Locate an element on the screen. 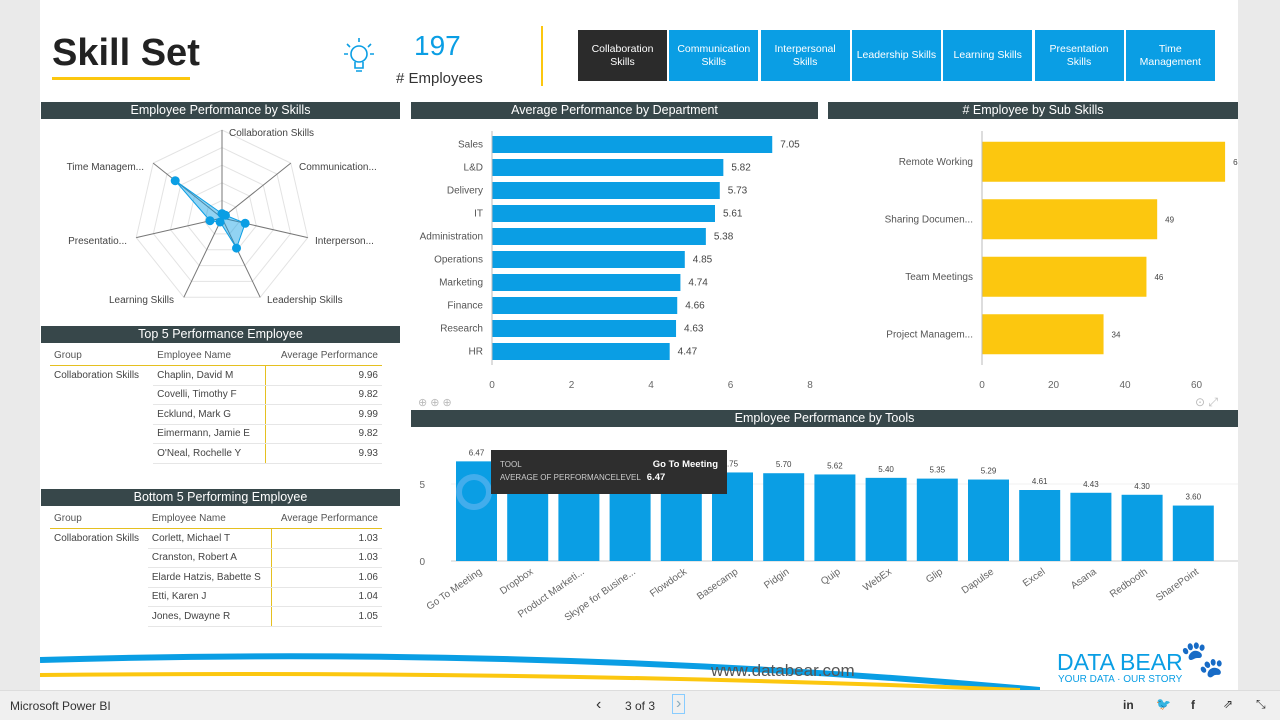 The height and width of the screenshot is (720, 1280). drill-icons: ⊕ ⊕ ⊕ is located at coordinates (435, 403).